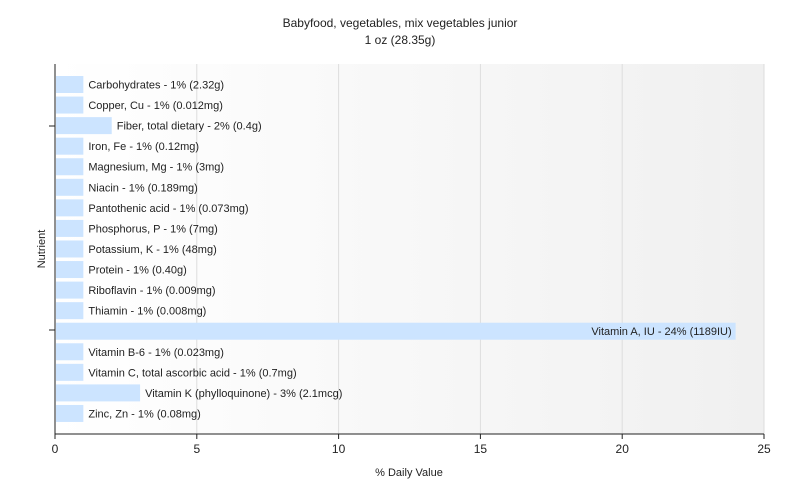 This screenshot has height=500, width=800. Describe the element at coordinates (156, 168) in the screenshot. I see `bar-label: Magnesium, Mg - 1% (3mg)` at that location.